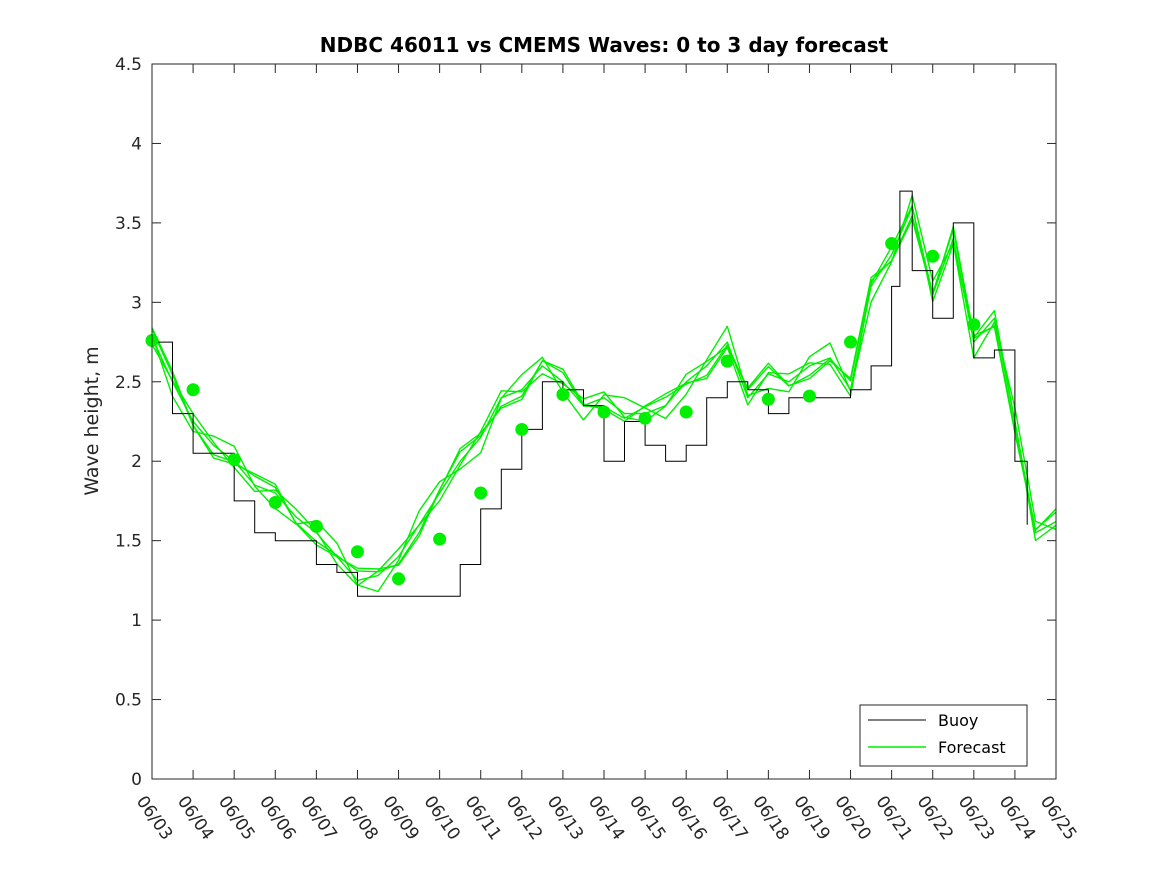  What do you see at coordinates (688, 818) in the screenshot?
I see `x-tick-label: 06/16` at bounding box center [688, 818].